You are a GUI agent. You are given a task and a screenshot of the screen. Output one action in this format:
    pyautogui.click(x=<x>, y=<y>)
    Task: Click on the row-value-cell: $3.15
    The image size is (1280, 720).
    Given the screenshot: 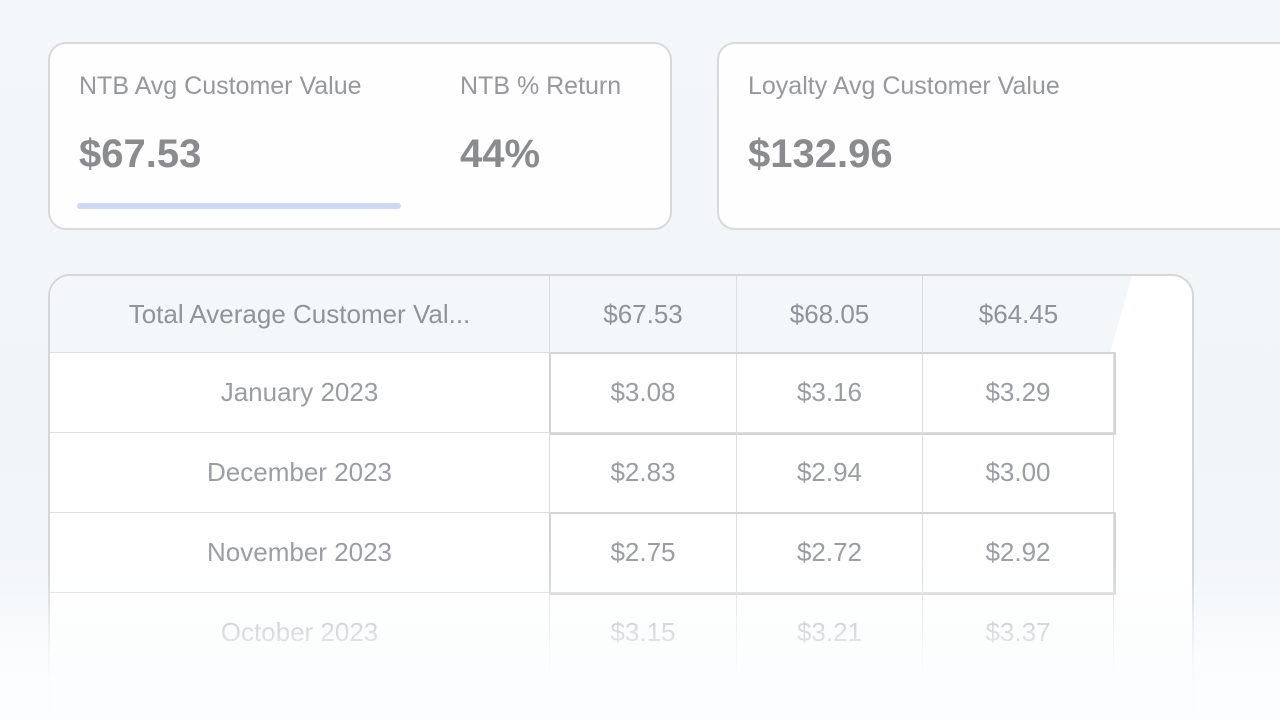 What is the action you would take?
    pyautogui.click(x=643, y=633)
    